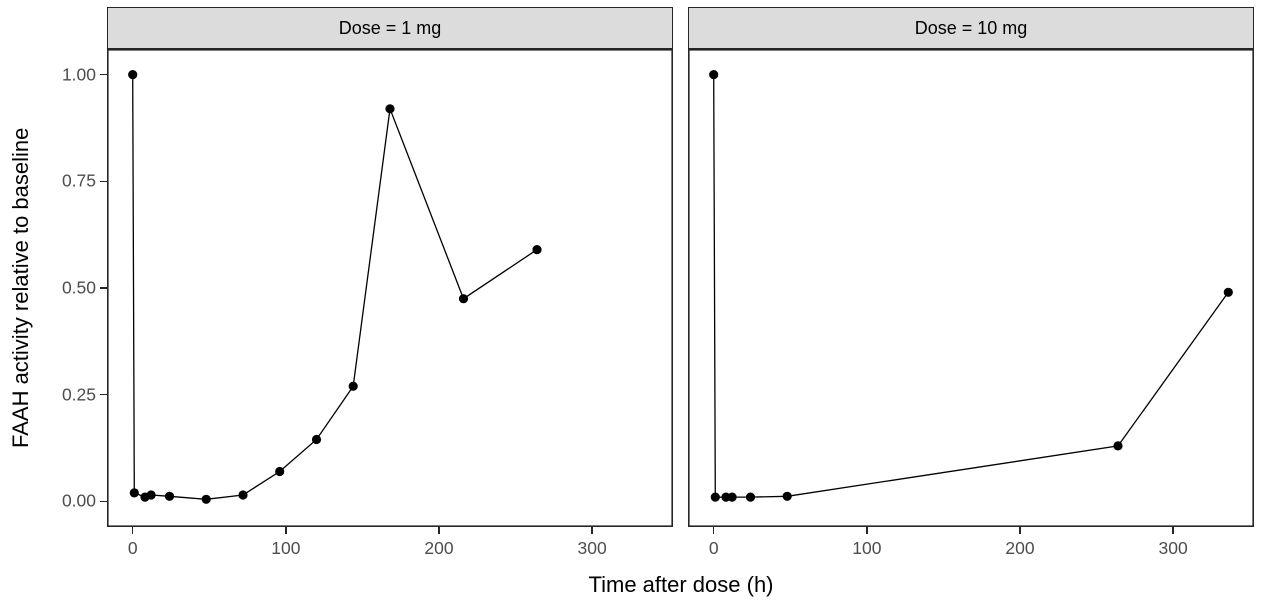 The width and height of the screenshot is (1262, 610). I want to click on facet-strip: Dose = 10 mg, so click(971, 28).